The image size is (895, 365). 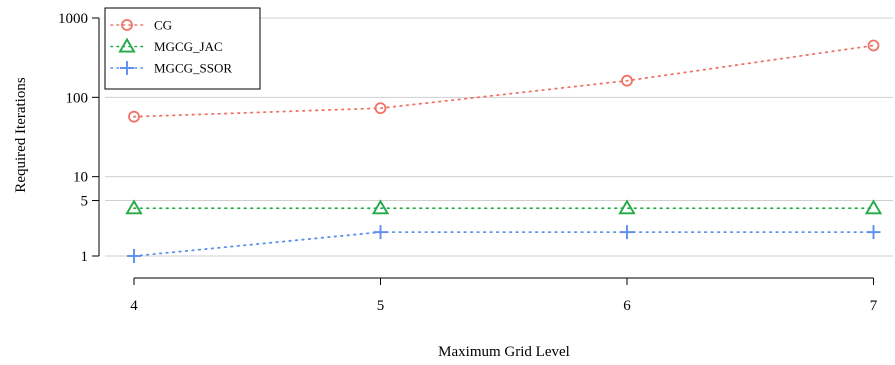 I want to click on series-mgcg-ssor, so click(x=504, y=244).